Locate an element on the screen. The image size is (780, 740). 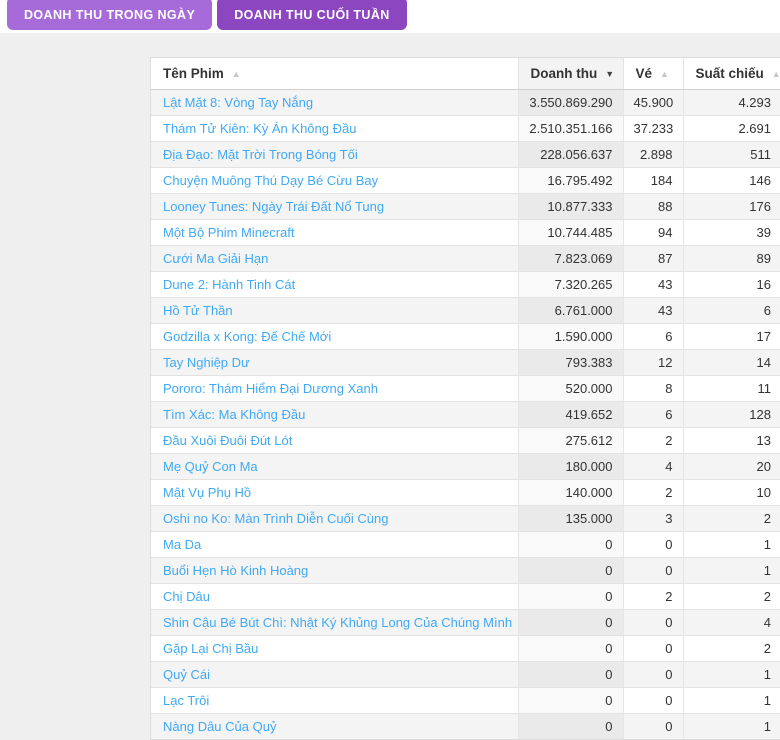
column-label: Suất chiếu is located at coordinates (729, 73).